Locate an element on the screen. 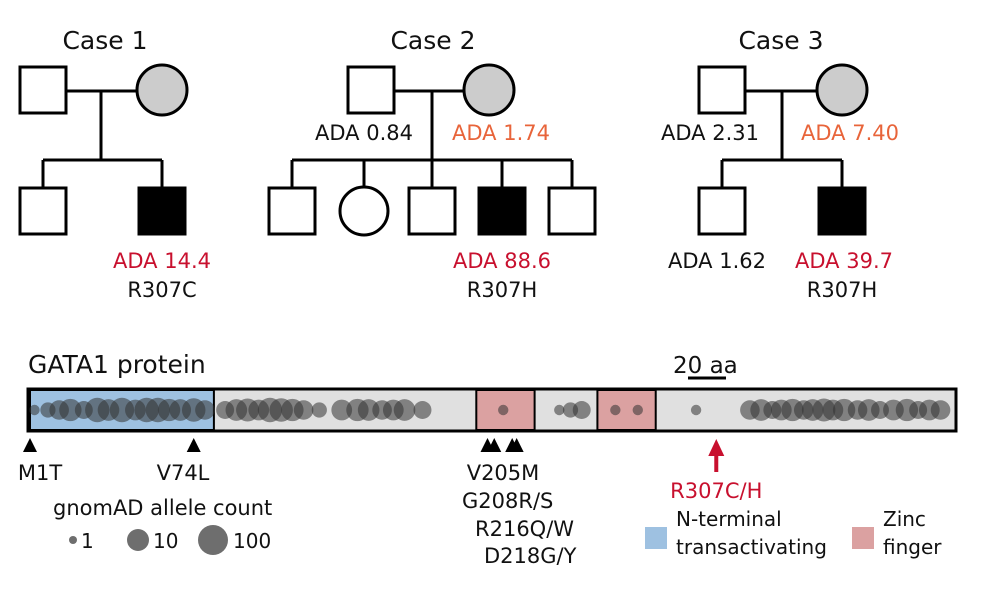 The width and height of the screenshot is (984, 590). case-1-father-symbol is located at coordinates (43, 90).